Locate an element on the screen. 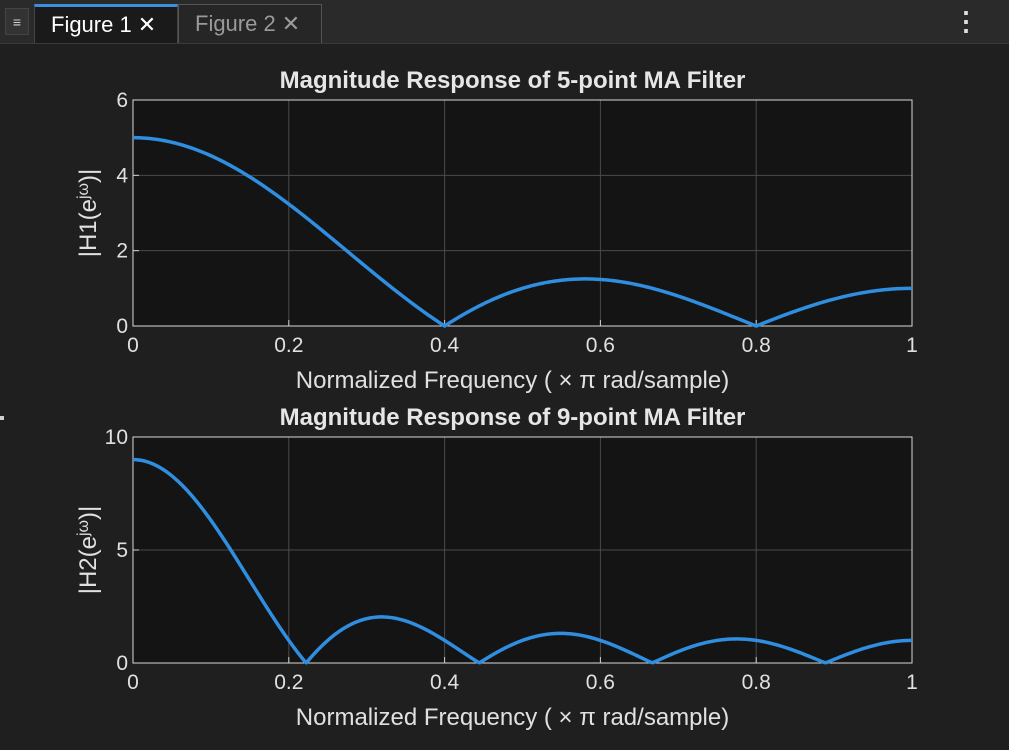  tab-figure-1: Figure 1 ✕ is located at coordinates (106, 23).